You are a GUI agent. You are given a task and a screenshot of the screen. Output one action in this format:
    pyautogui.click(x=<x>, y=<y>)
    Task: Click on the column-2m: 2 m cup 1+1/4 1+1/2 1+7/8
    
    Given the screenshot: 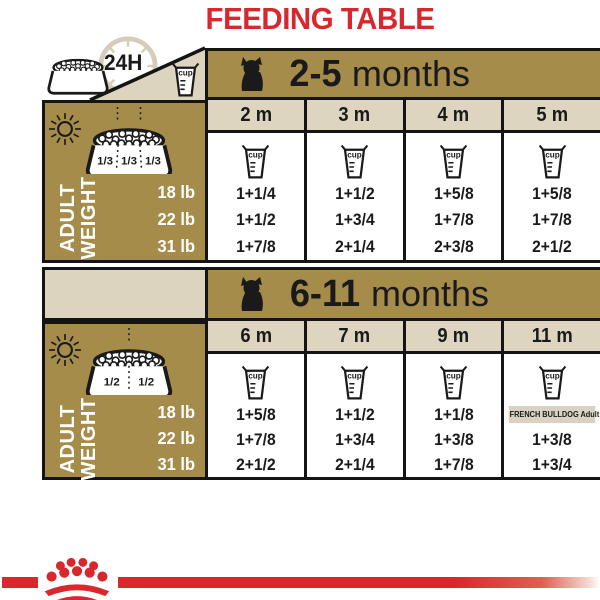 What is the action you would take?
    pyautogui.click(x=254, y=180)
    